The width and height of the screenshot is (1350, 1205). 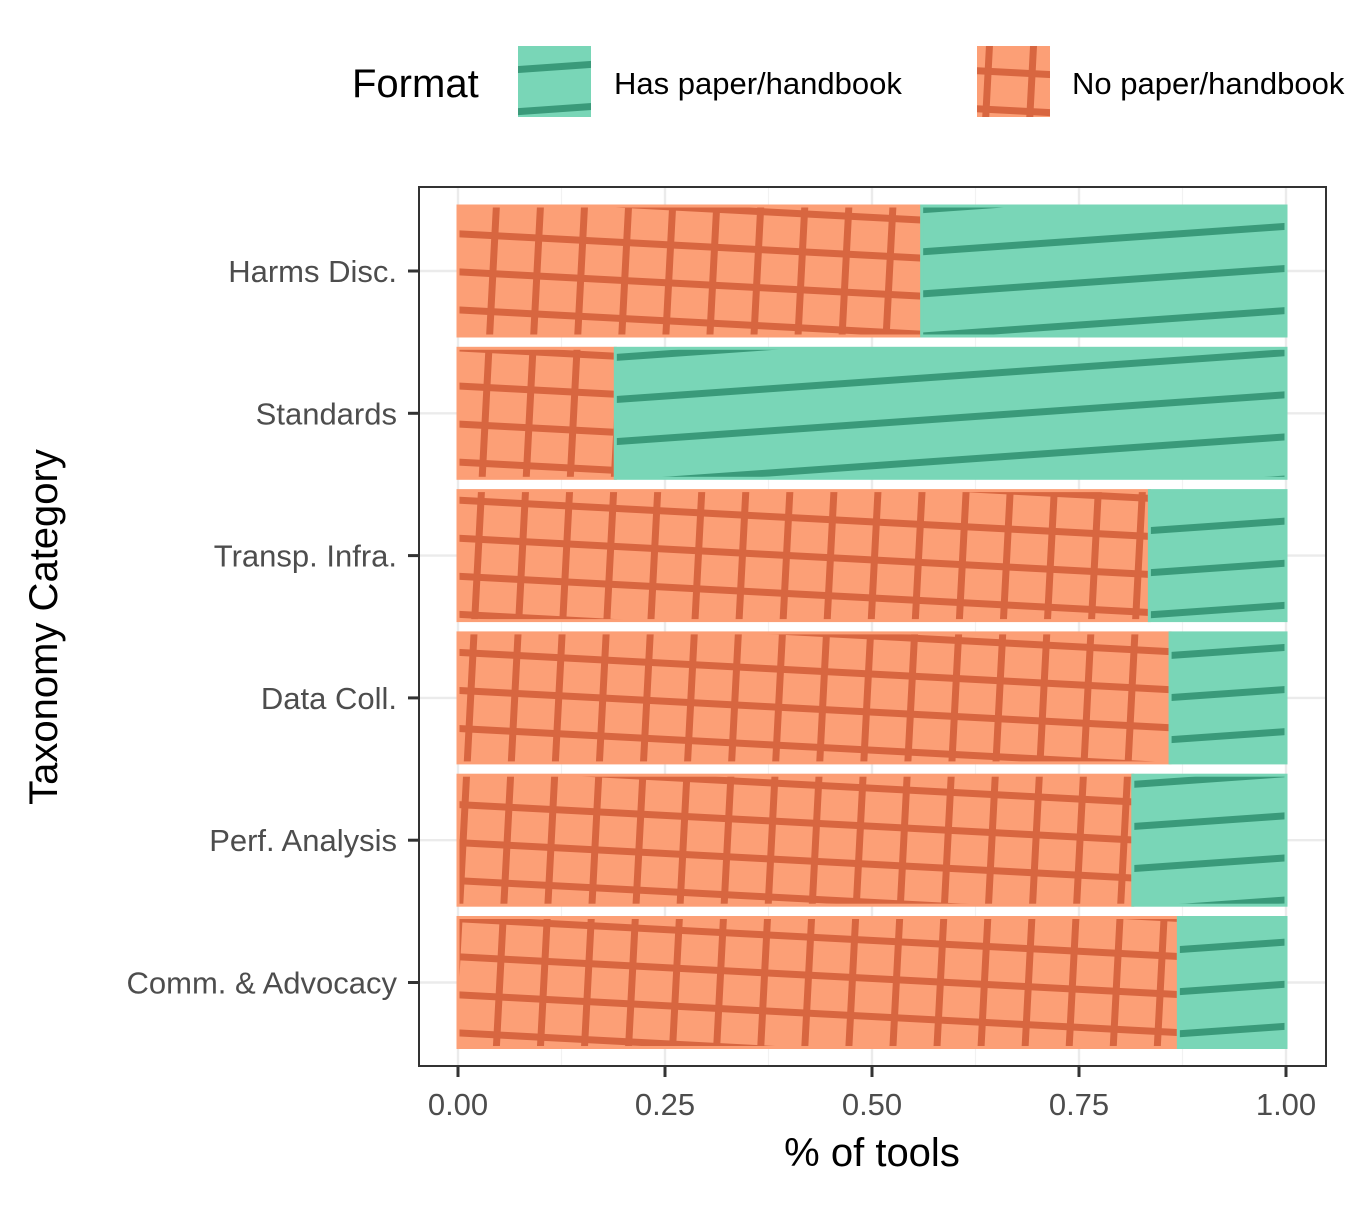 I want to click on y-tick-label: Transp. Infra., so click(x=305, y=556).